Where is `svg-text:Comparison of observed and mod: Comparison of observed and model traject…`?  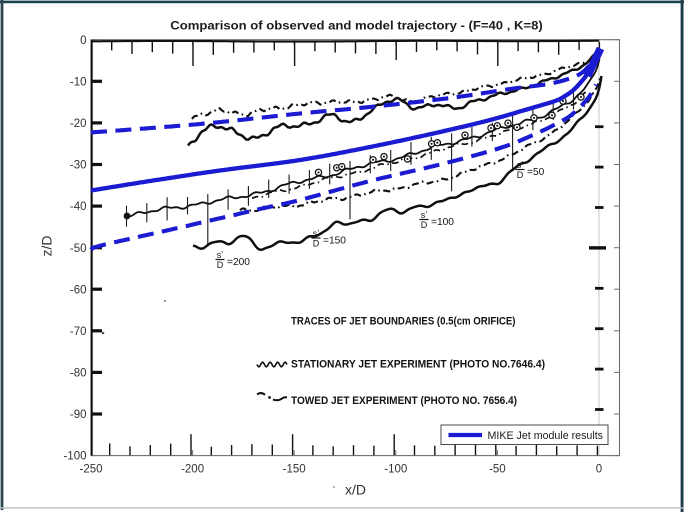
svg-text:Comparison of observed and mod: Comparison of observed and model traject… is located at coordinates (356, 26).